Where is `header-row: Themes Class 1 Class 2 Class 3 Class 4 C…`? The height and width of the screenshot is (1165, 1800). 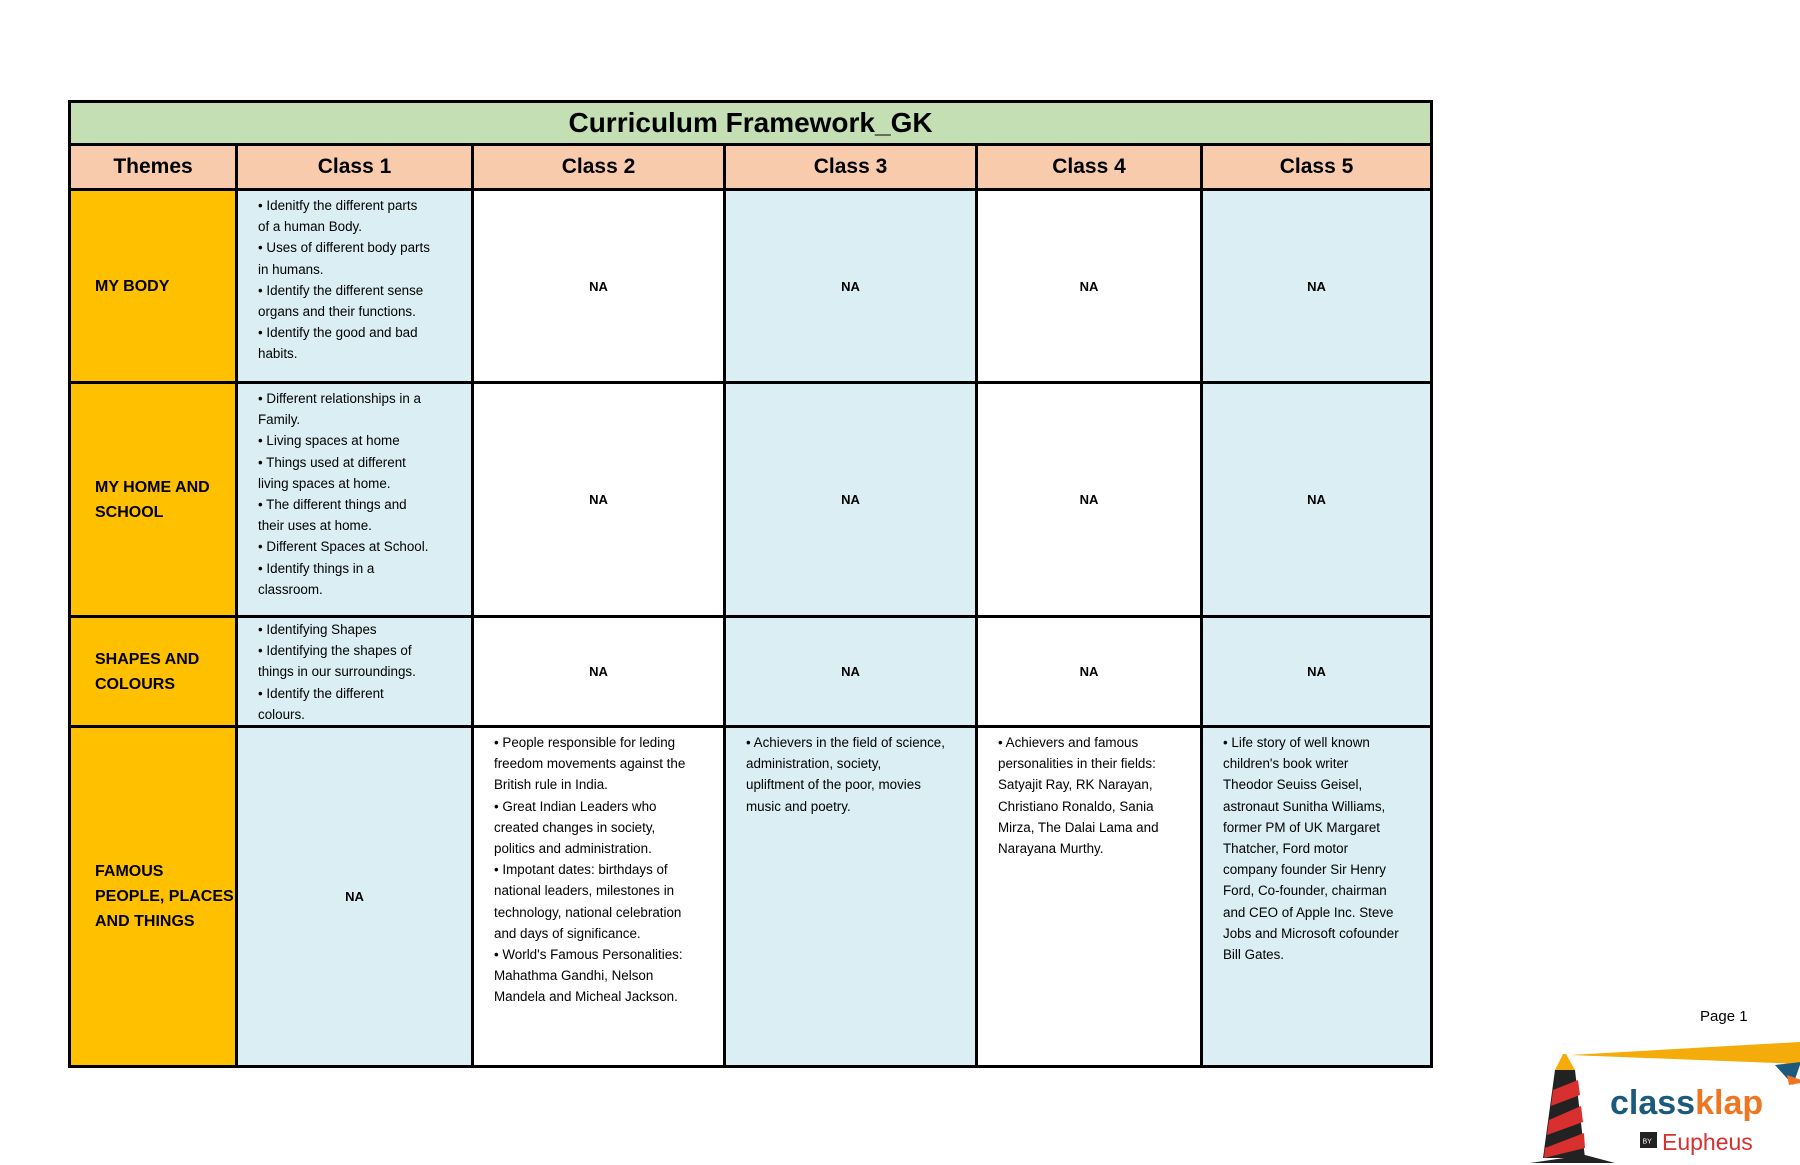 header-row: Themes Class 1 Class 2 Class 3 Class 4 C… is located at coordinates (751, 167).